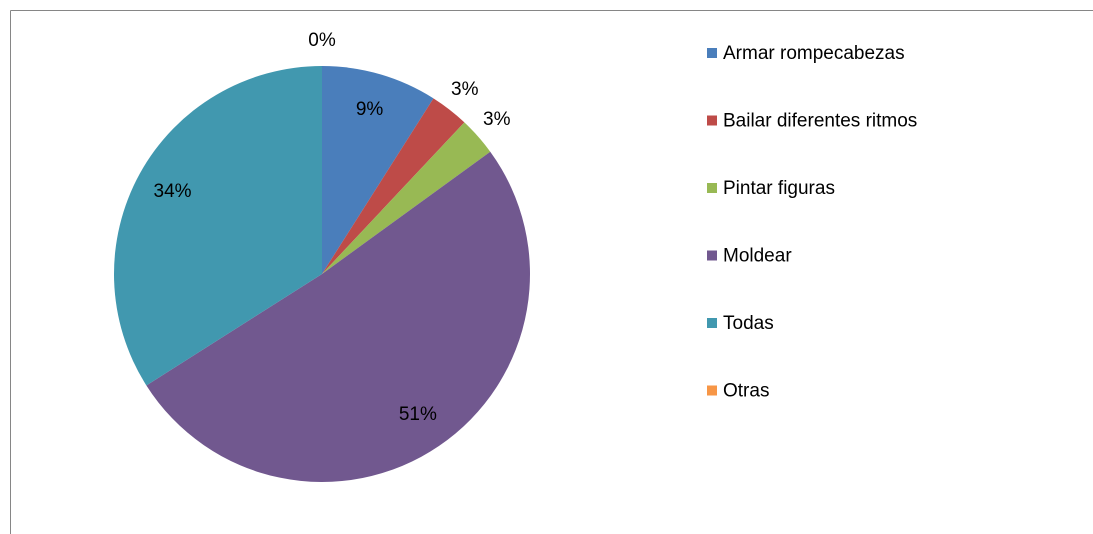 This screenshot has width=1093, height=534. Describe the element at coordinates (820, 121) in the screenshot. I see `legend-label: Bailar diferentes ritmos` at that location.